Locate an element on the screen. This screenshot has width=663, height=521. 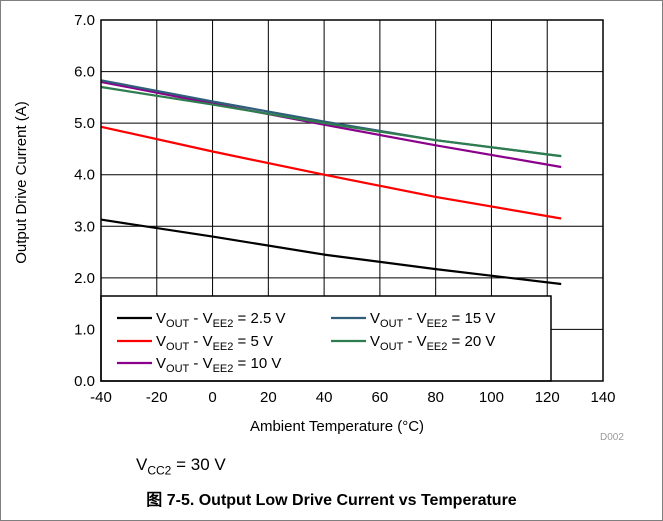
legend-label-2: VOUT - VEE2 = 5 V is located at coordinates (214, 343).